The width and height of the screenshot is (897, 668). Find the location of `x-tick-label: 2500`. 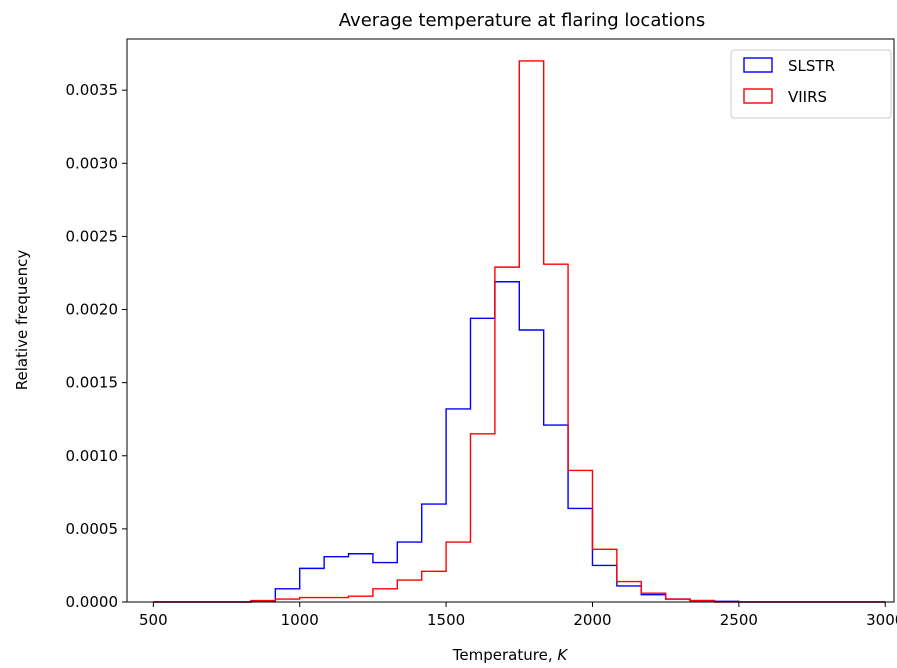

x-tick-label: 2500 is located at coordinates (739, 620).